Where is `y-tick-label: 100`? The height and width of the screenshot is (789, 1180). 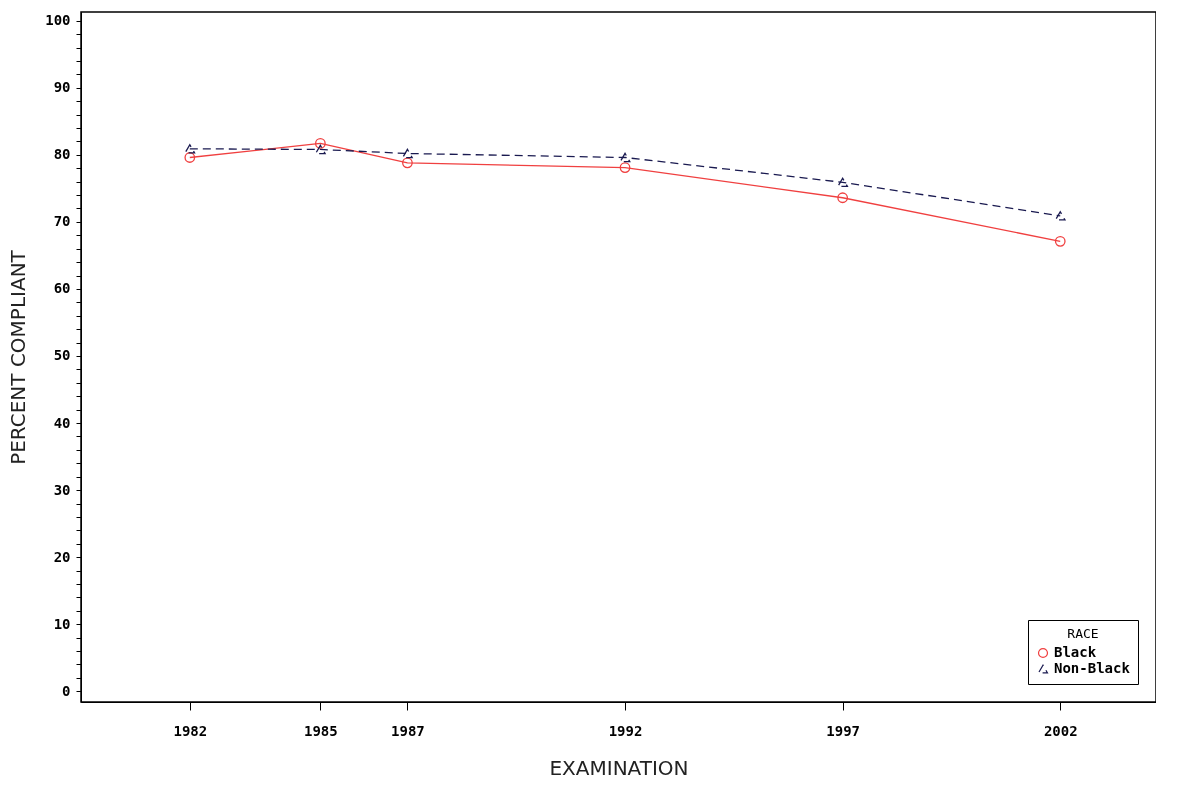 y-tick-label: 100 is located at coordinates (58, 20).